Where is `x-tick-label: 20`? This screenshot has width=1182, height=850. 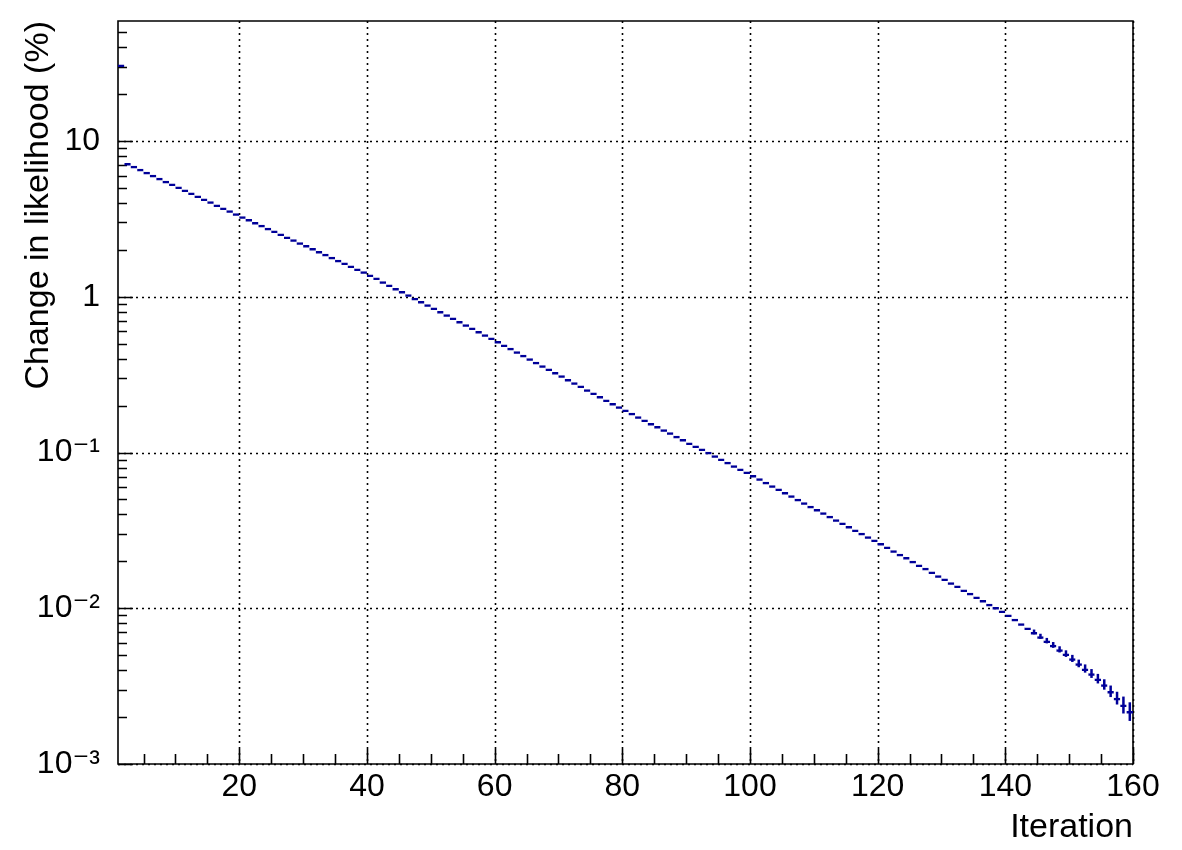
x-tick-label: 20 is located at coordinates (239, 785).